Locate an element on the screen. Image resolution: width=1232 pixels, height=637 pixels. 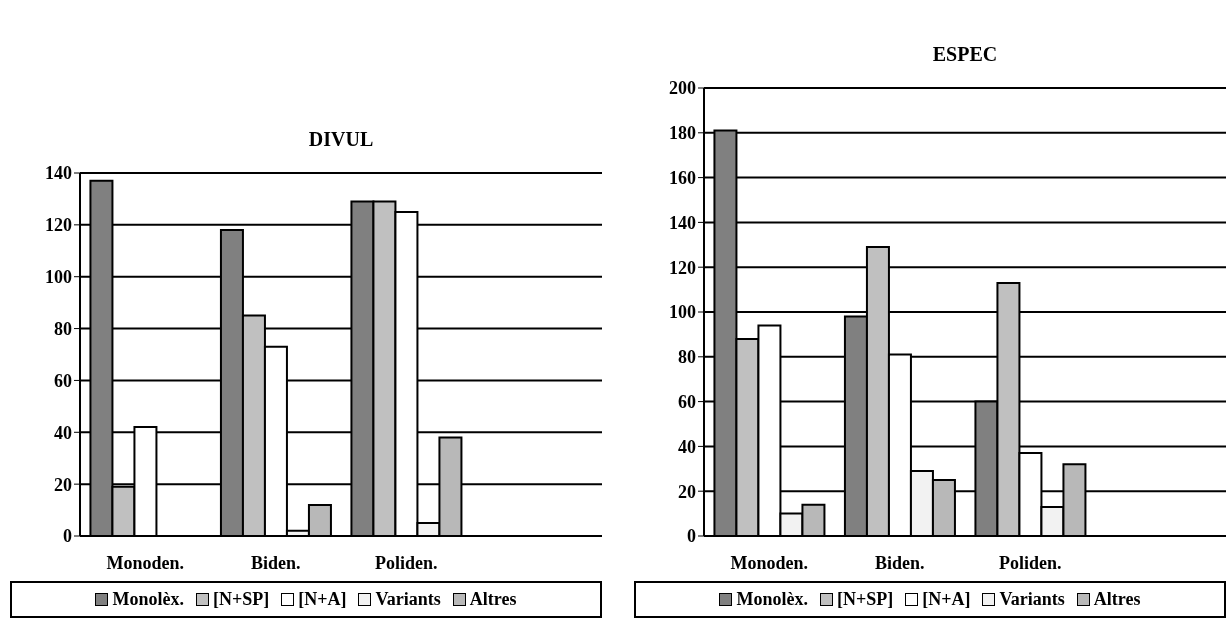
y-tick-label: 180 is located at coordinates (682, 133).